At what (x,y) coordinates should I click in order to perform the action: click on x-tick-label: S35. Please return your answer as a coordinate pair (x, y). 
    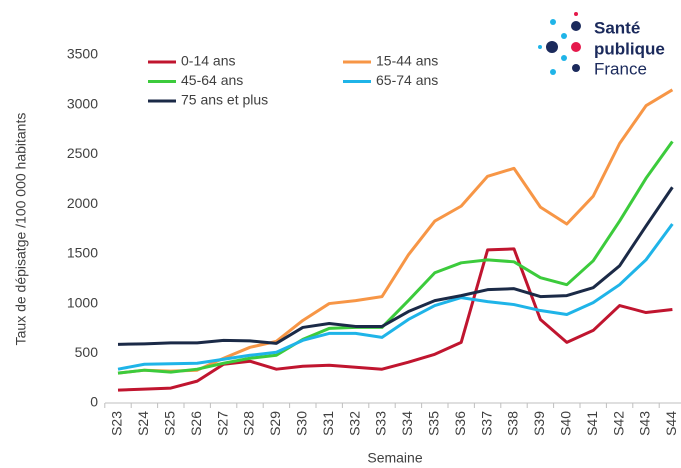
    Looking at the image, I should click on (434, 423).